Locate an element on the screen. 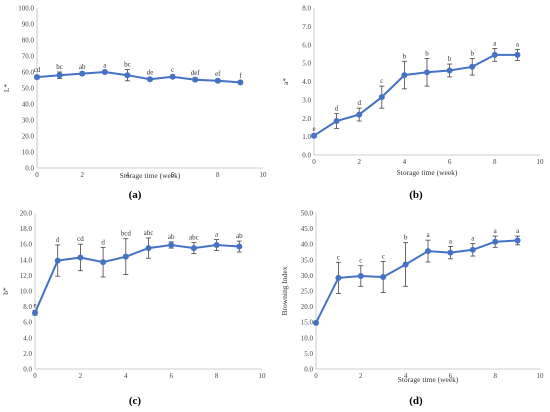 Image resolution: width=550 pixels, height=412 pixels. panel-2-significance-letter: a is located at coordinates (495, 43).